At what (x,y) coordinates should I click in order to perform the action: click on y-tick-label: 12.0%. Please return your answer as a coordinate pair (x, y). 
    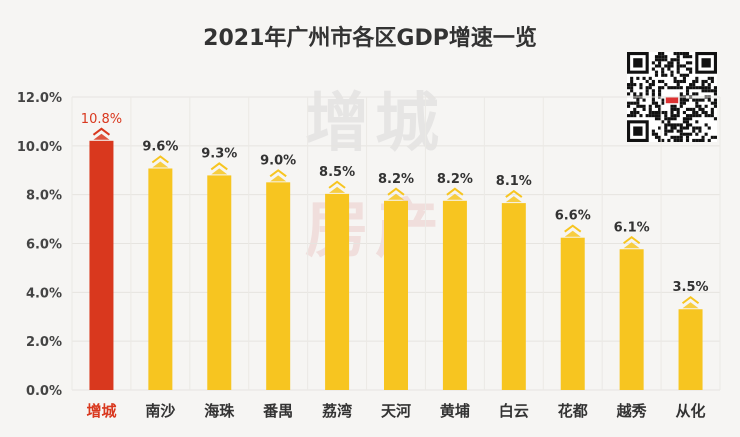
    Looking at the image, I should click on (39, 98).